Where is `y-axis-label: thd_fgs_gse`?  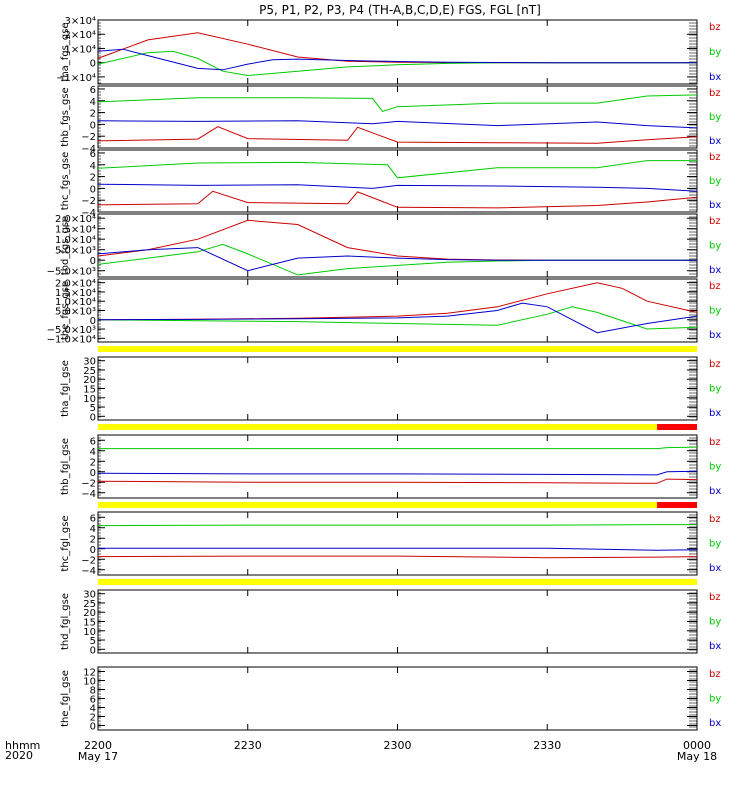 y-axis-label: thd_fgs_gse is located at coordinates (65, 245).